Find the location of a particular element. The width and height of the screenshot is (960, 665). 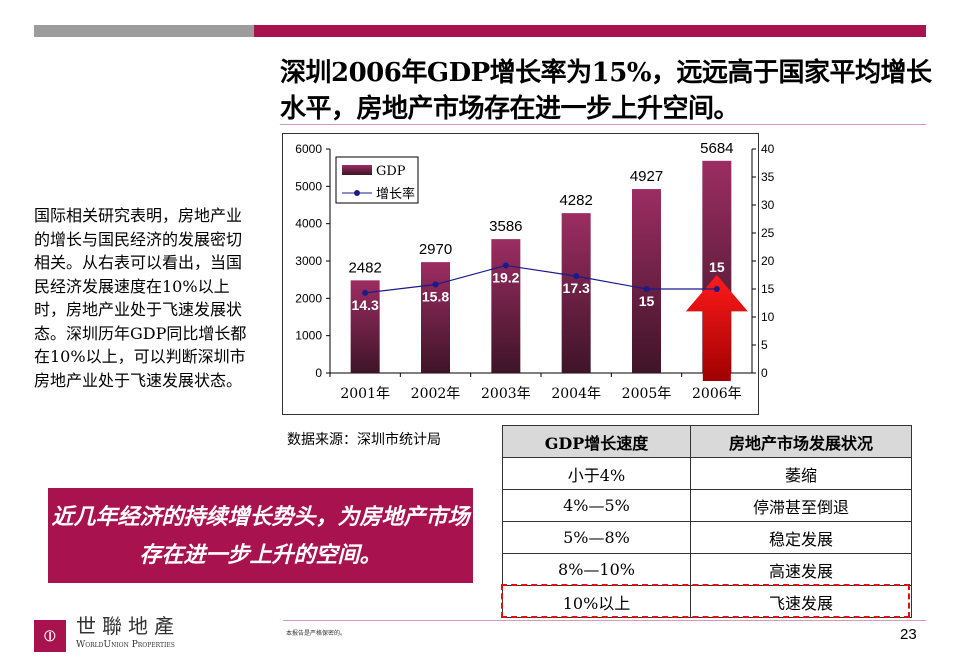

y-tick-label: 1000 is located at coordinates (308, 336).